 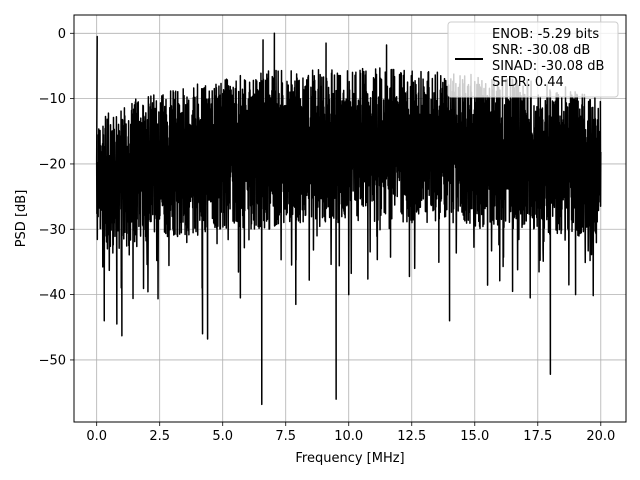 What do you see at coordinates (545, 34) in the screenshot?
I see `legend-entry-enob: ENOB: -5.29 bits` at bounding box center [545, 34].